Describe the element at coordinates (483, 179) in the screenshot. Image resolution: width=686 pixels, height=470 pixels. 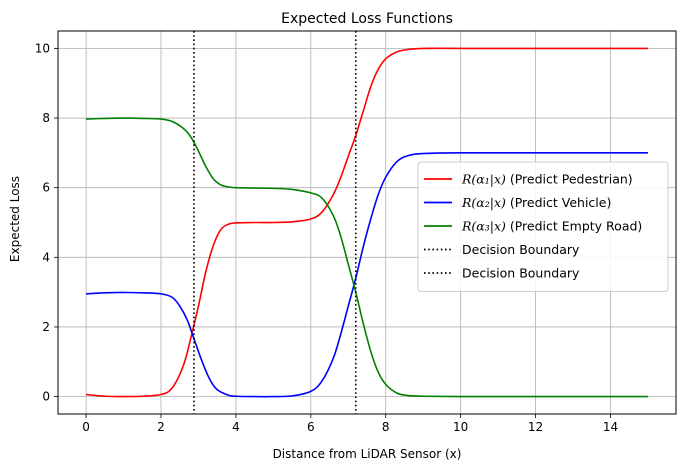
I see `legend-math: R(α₁|x)` at that location.